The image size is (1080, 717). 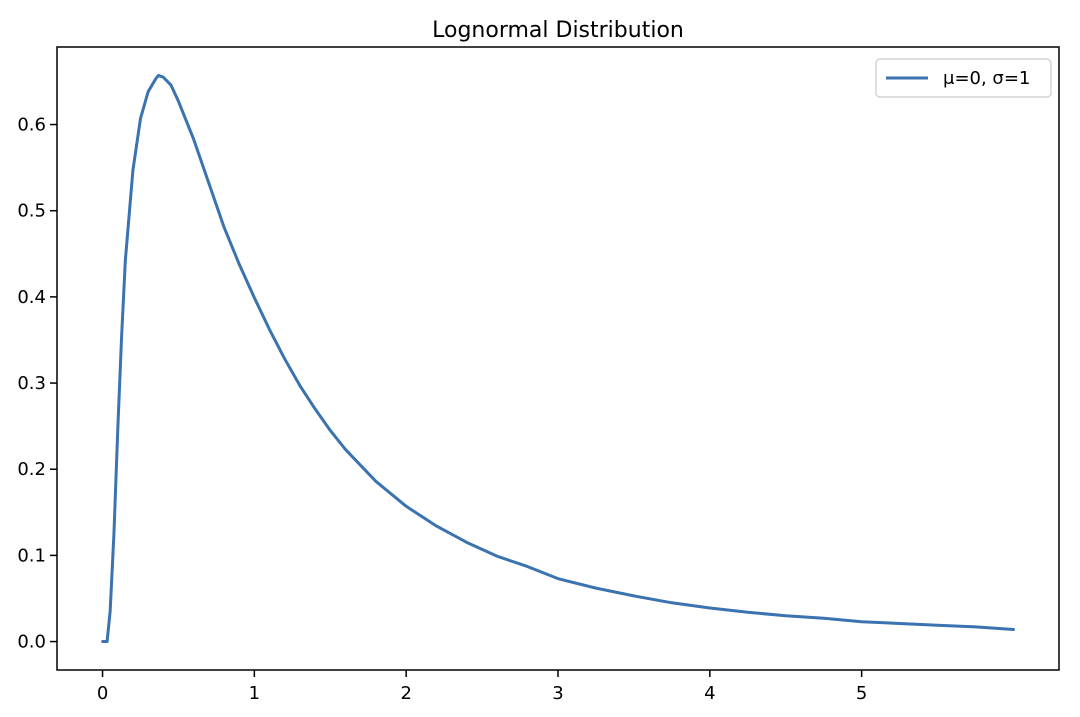 I want to click on y-tick-label: 0.5, so click(x=31, y=211).